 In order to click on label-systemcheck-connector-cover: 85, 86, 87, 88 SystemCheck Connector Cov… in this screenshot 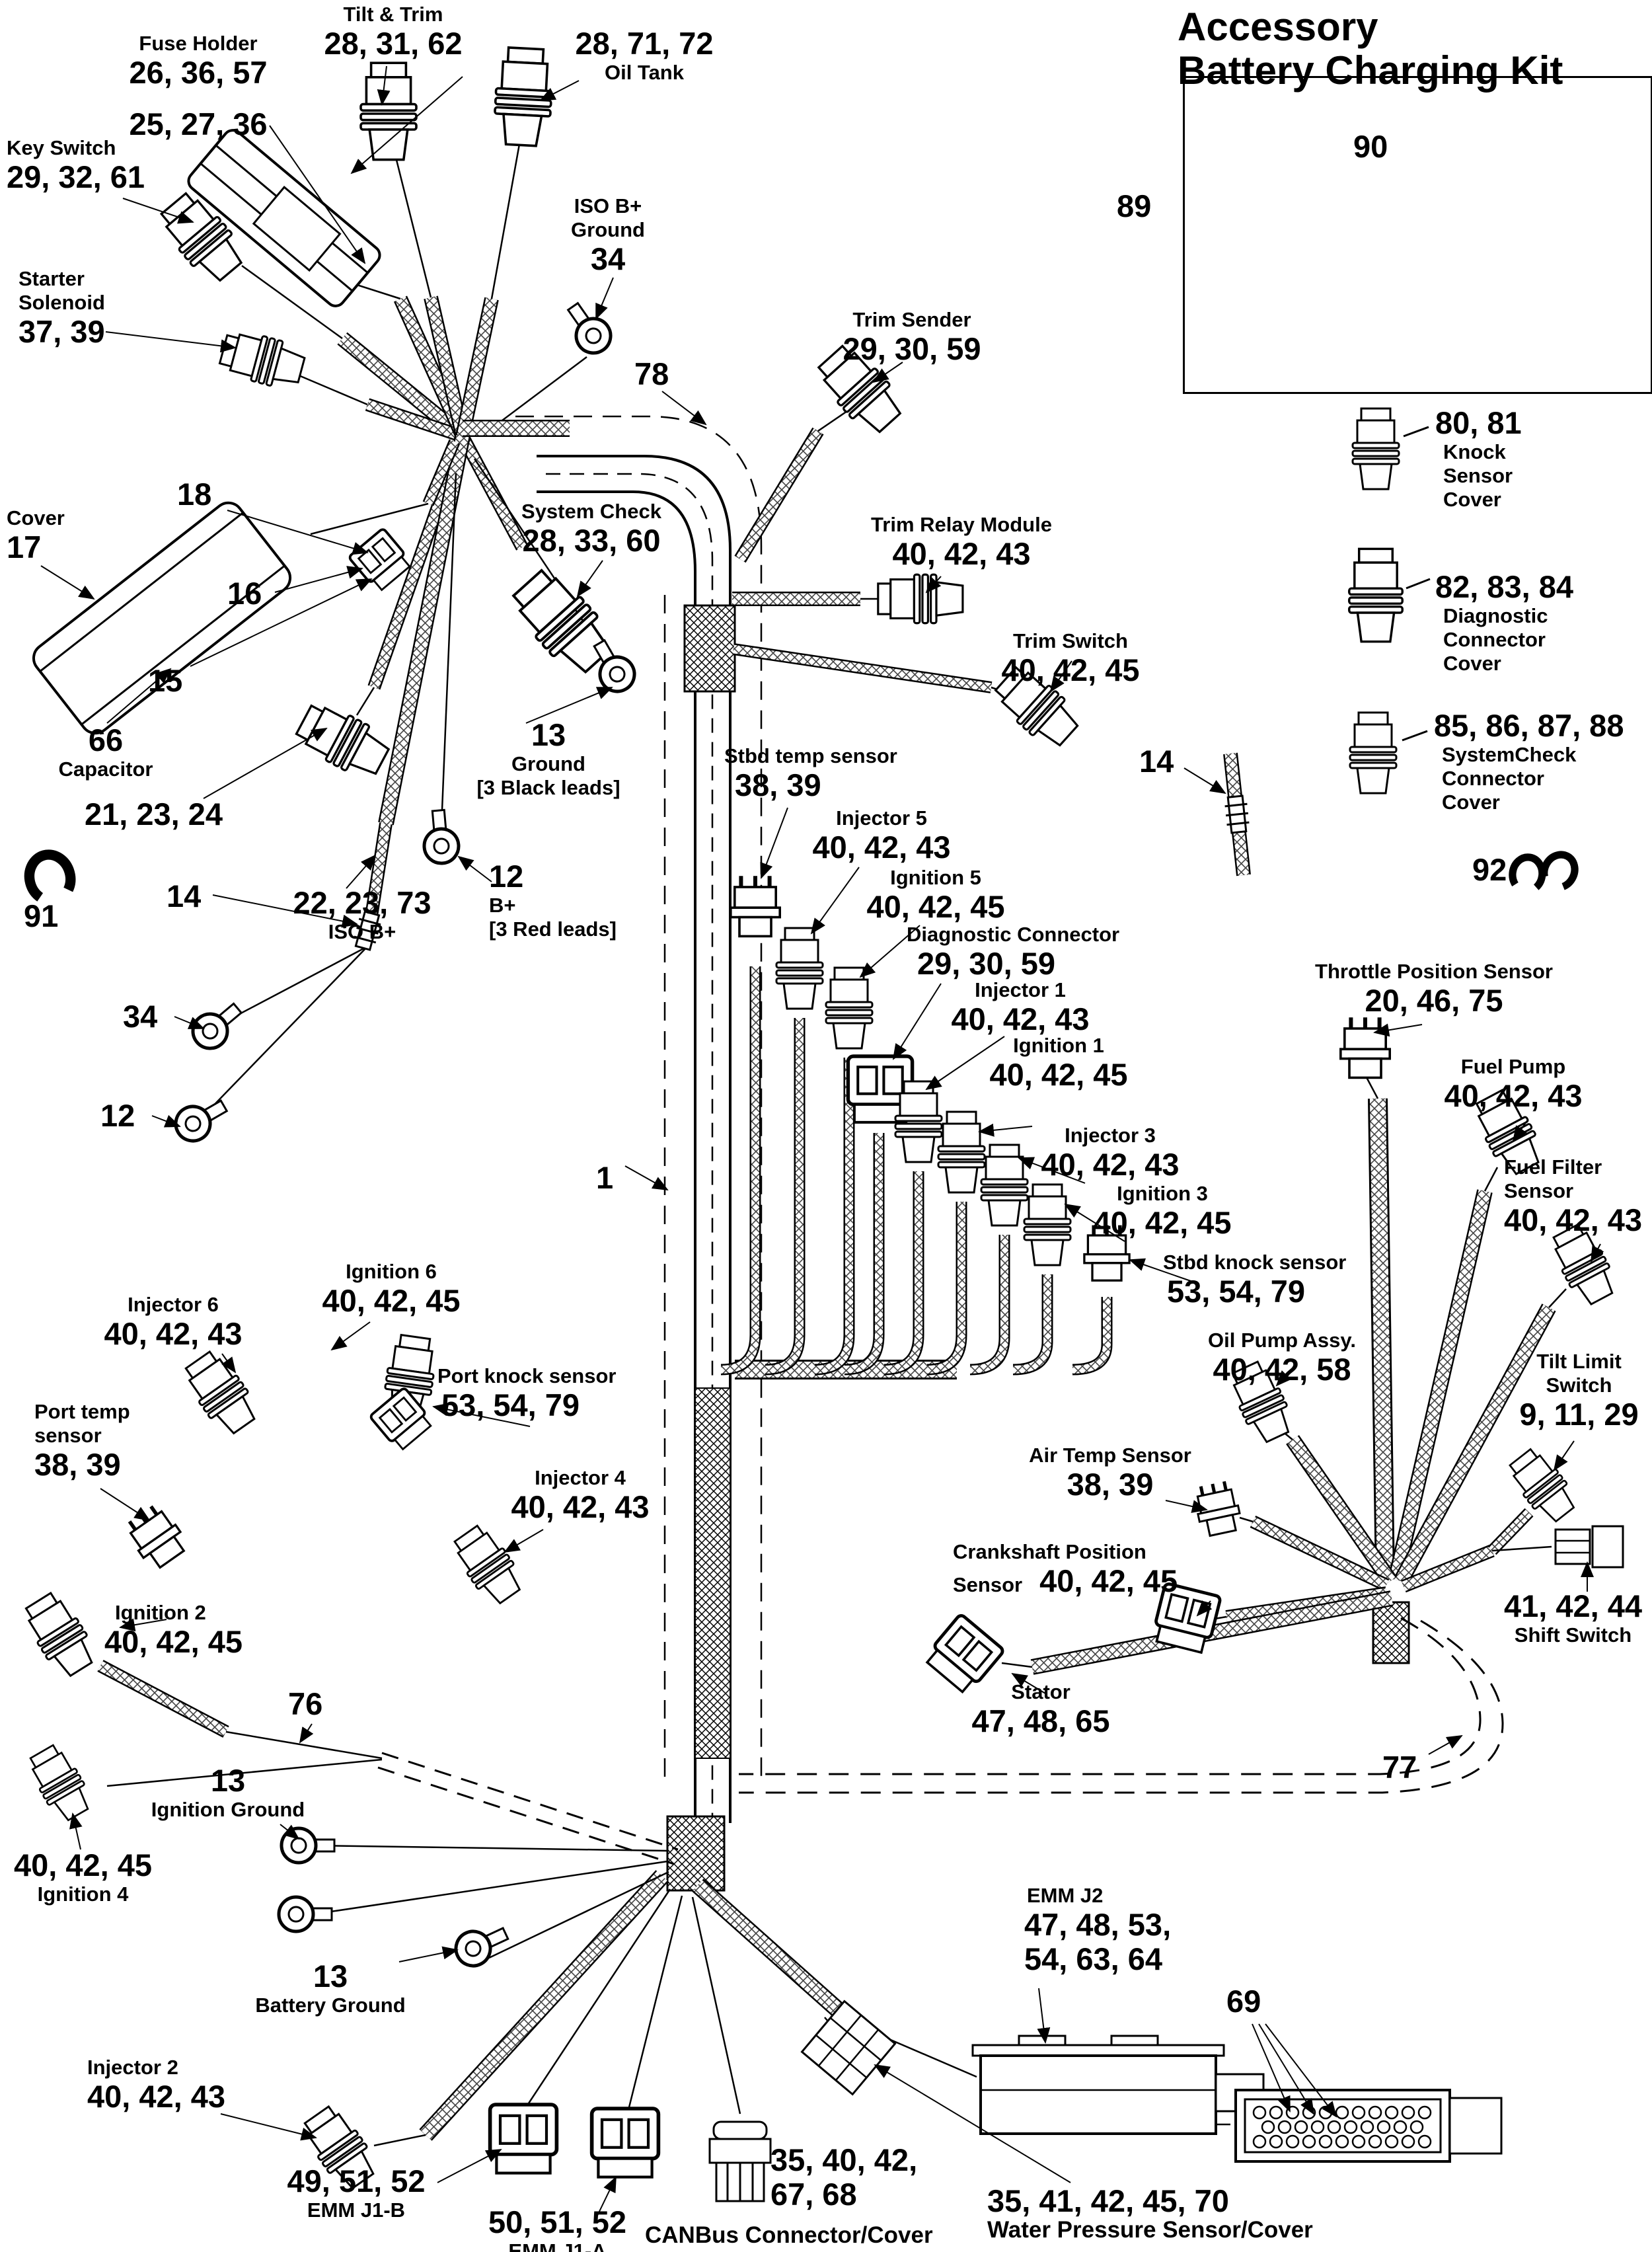, I will do `click(1529, 761)`.